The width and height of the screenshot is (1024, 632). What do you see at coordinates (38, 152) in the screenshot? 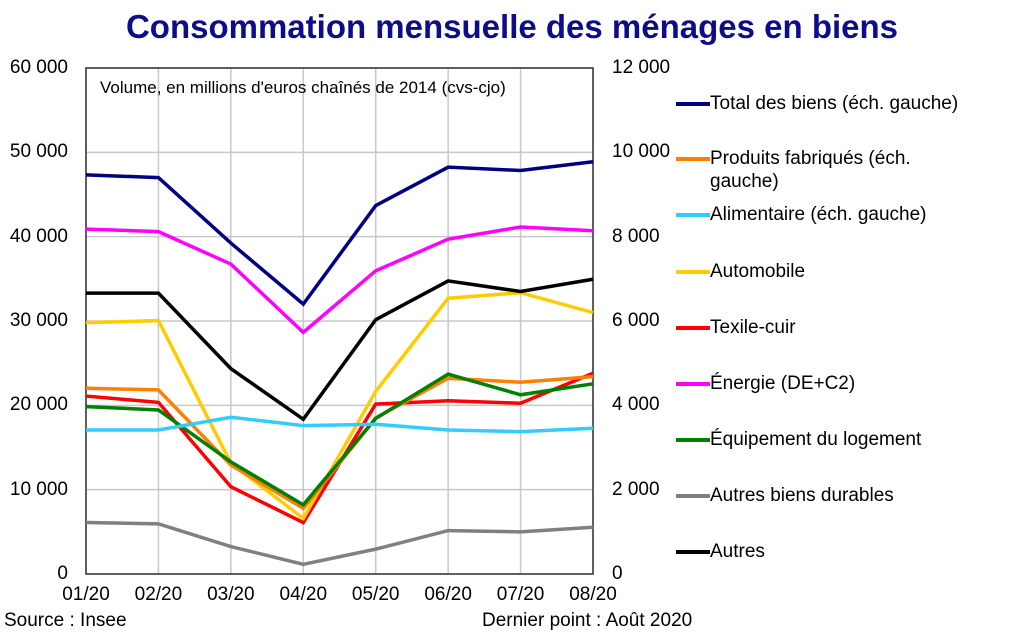
I see `y-left-tick-label: 50 000` at bounding box center [38, 152].